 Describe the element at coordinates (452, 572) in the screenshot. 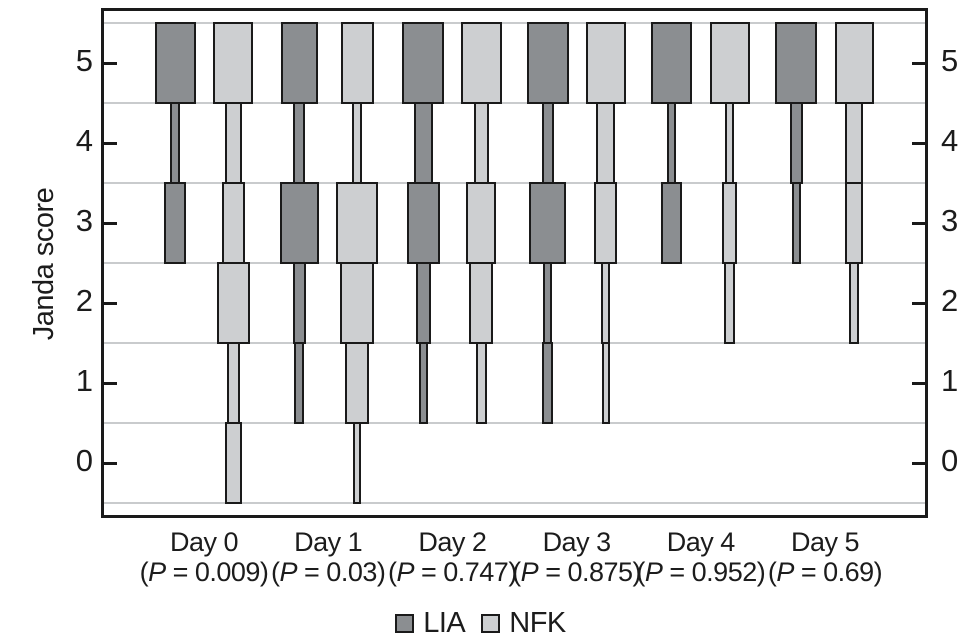

I see `p-value-label-day-2: (P = 0.747)` at that location.